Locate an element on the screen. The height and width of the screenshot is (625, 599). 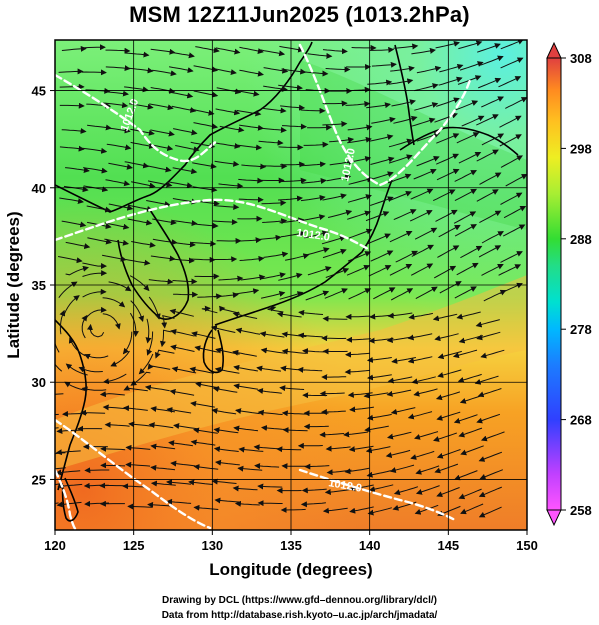
contour-north is located at coordinates (137, 118).